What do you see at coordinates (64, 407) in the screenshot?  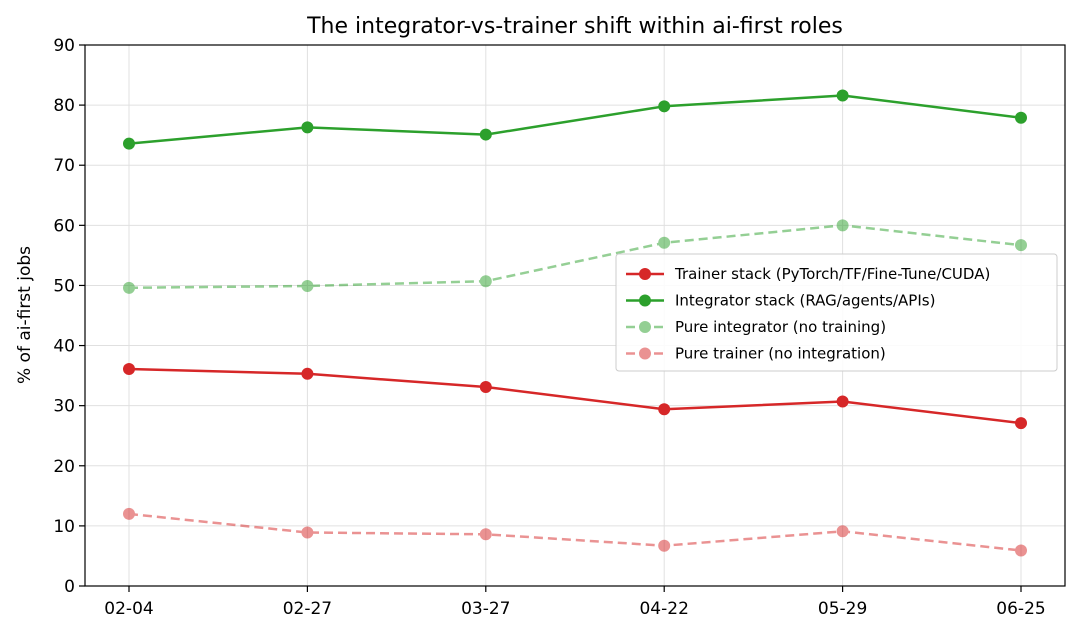 I see `y-tick-label: 30` at bounding box center [64, 407].